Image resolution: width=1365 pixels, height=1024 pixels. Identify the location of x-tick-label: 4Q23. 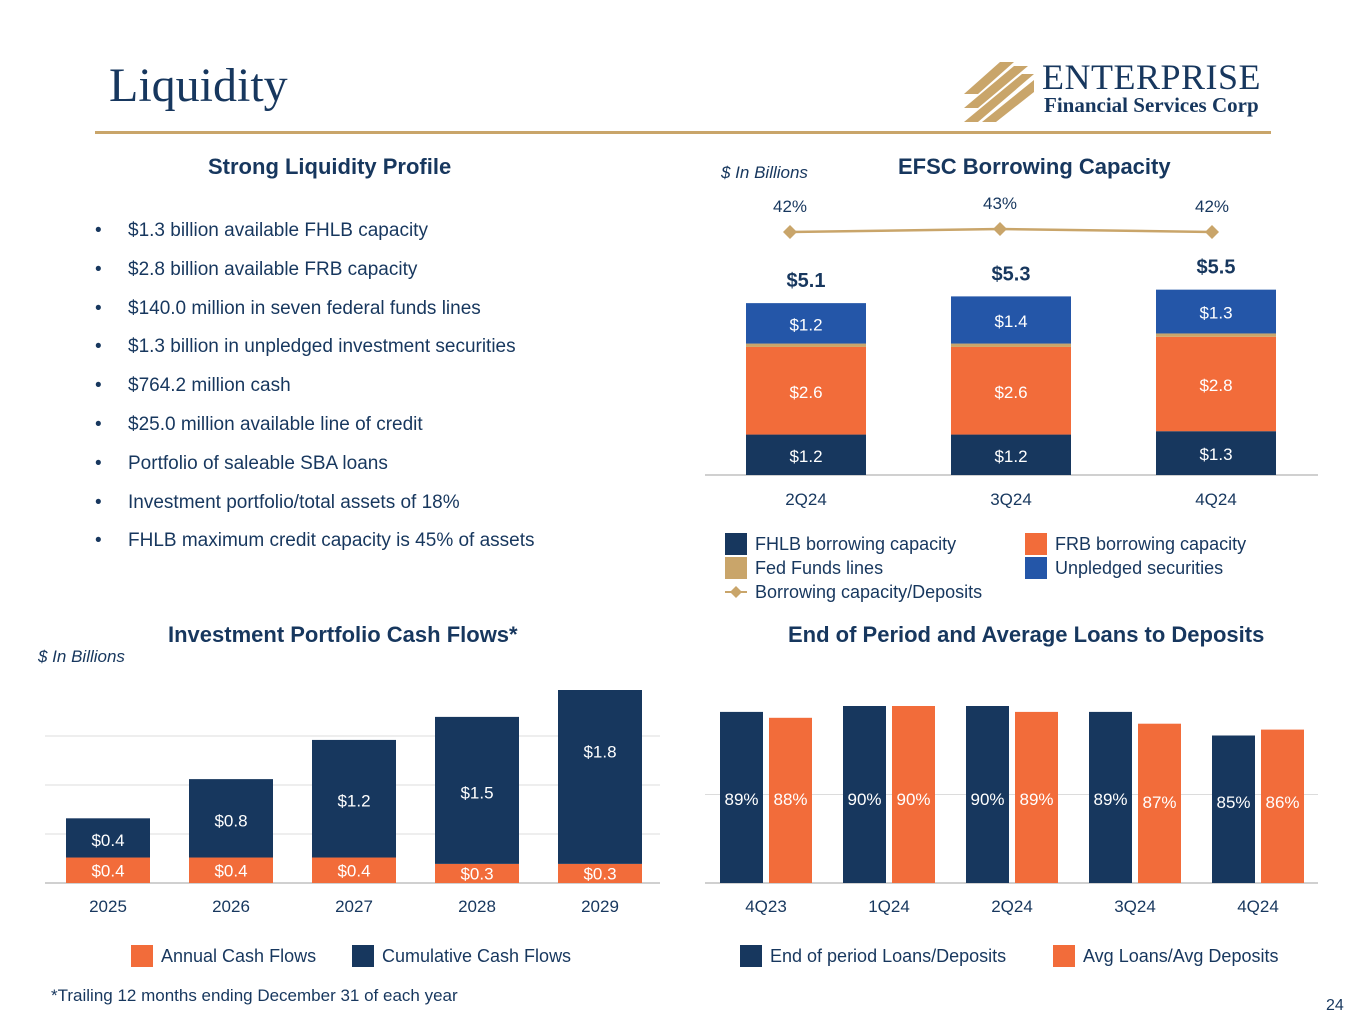
(766, 906).